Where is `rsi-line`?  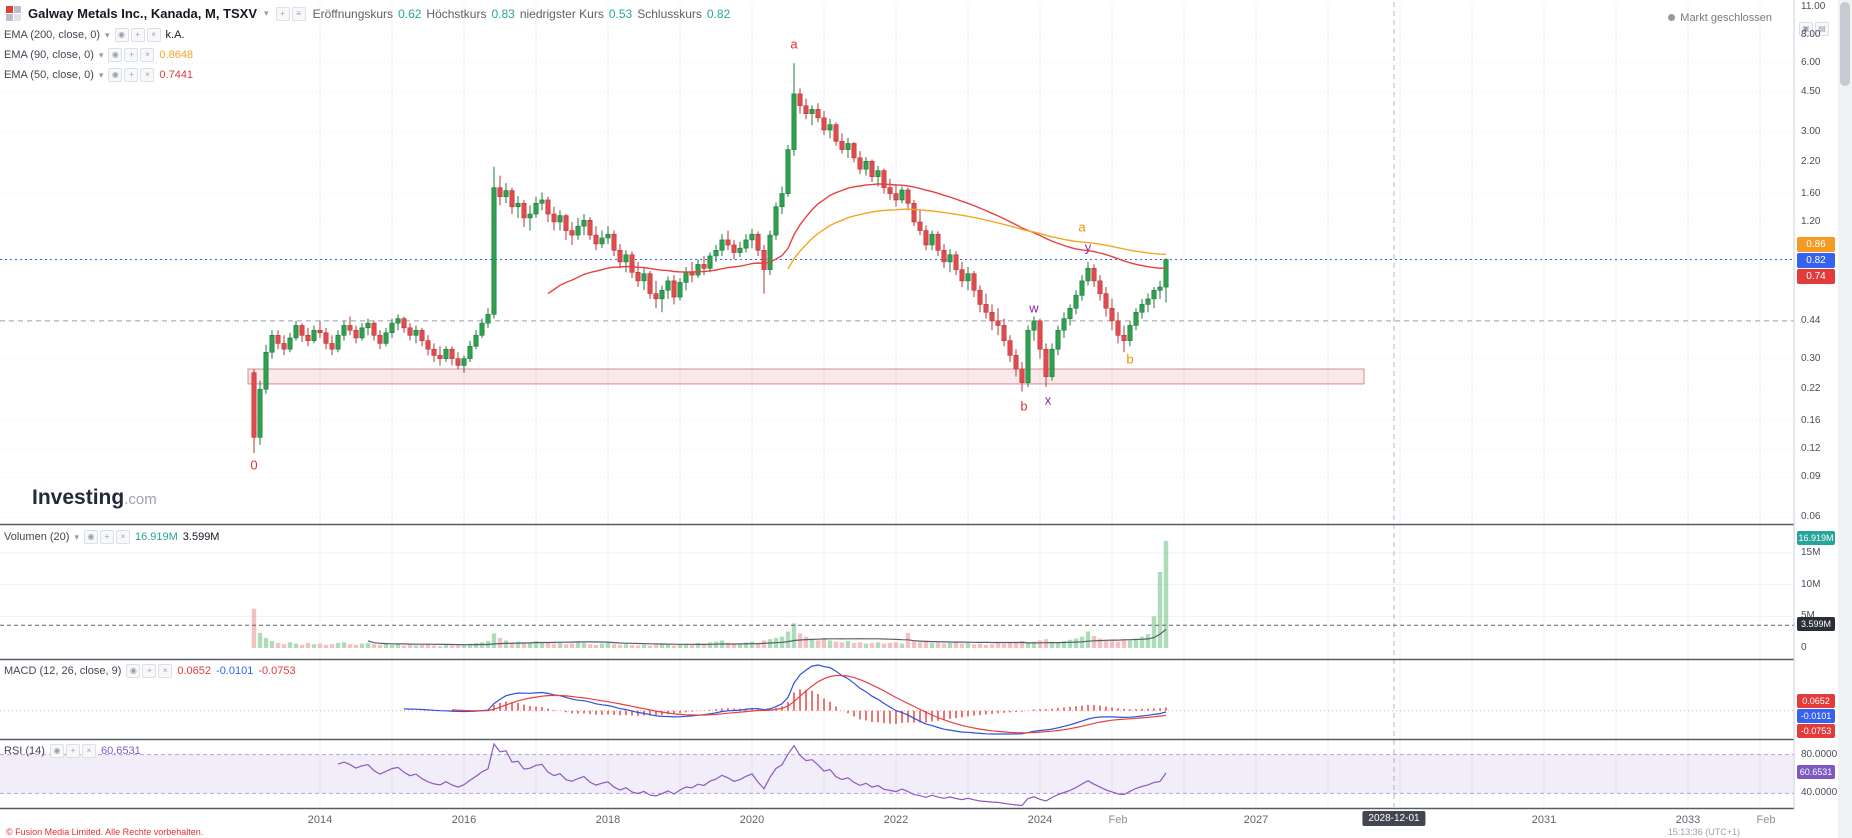
rsi-line is located at coordinates (752, 774).